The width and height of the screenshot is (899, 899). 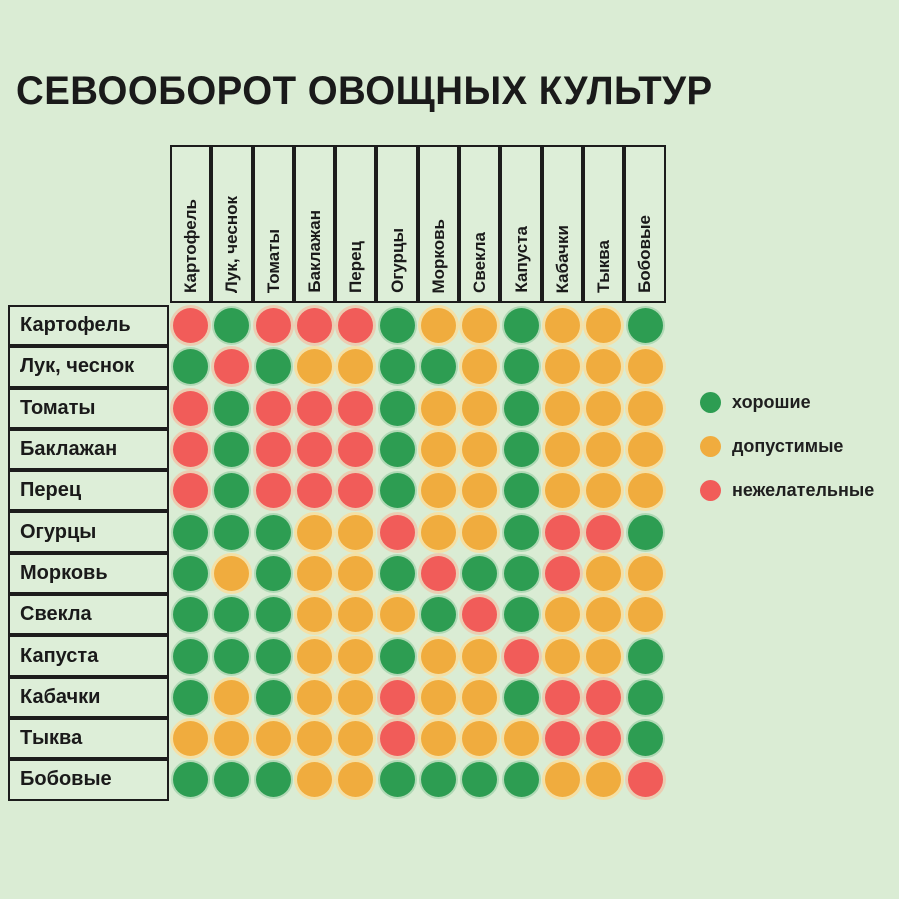 I want to click on column-header-cell: Перец, so click(x=356, y=224).